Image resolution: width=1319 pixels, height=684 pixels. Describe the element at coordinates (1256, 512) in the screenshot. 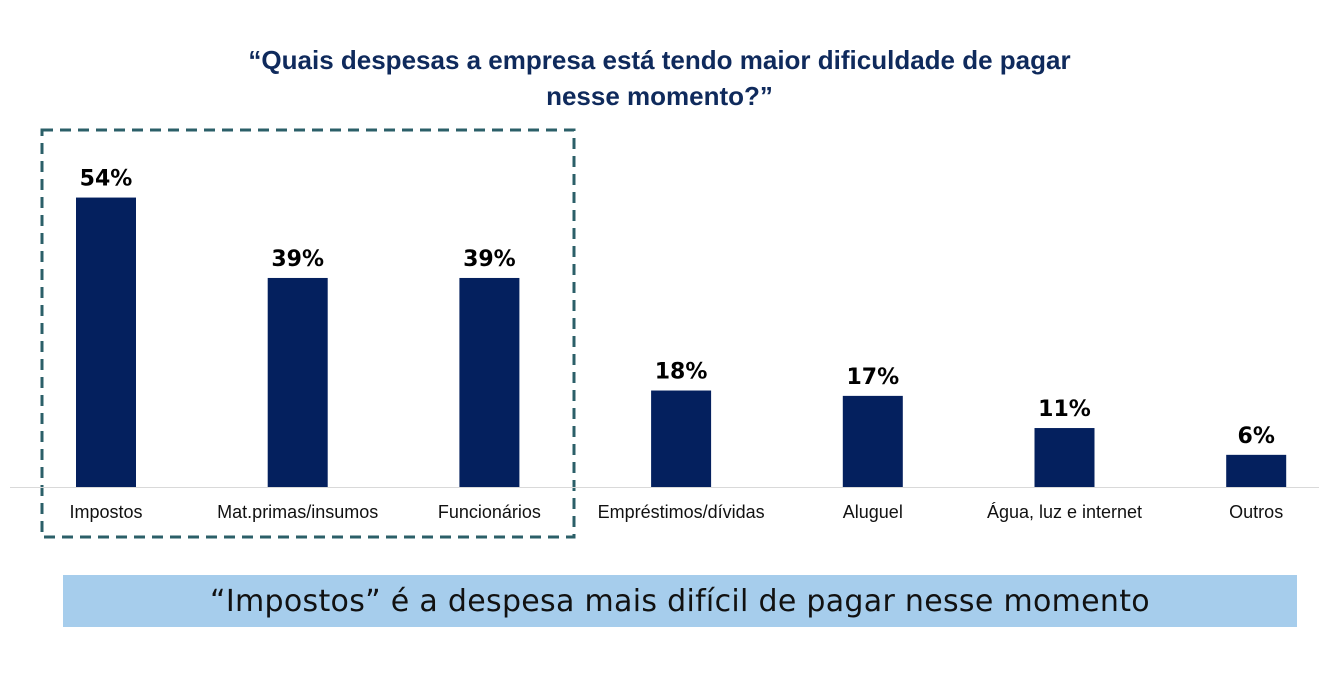

I see `category-label: Outros` at that location.